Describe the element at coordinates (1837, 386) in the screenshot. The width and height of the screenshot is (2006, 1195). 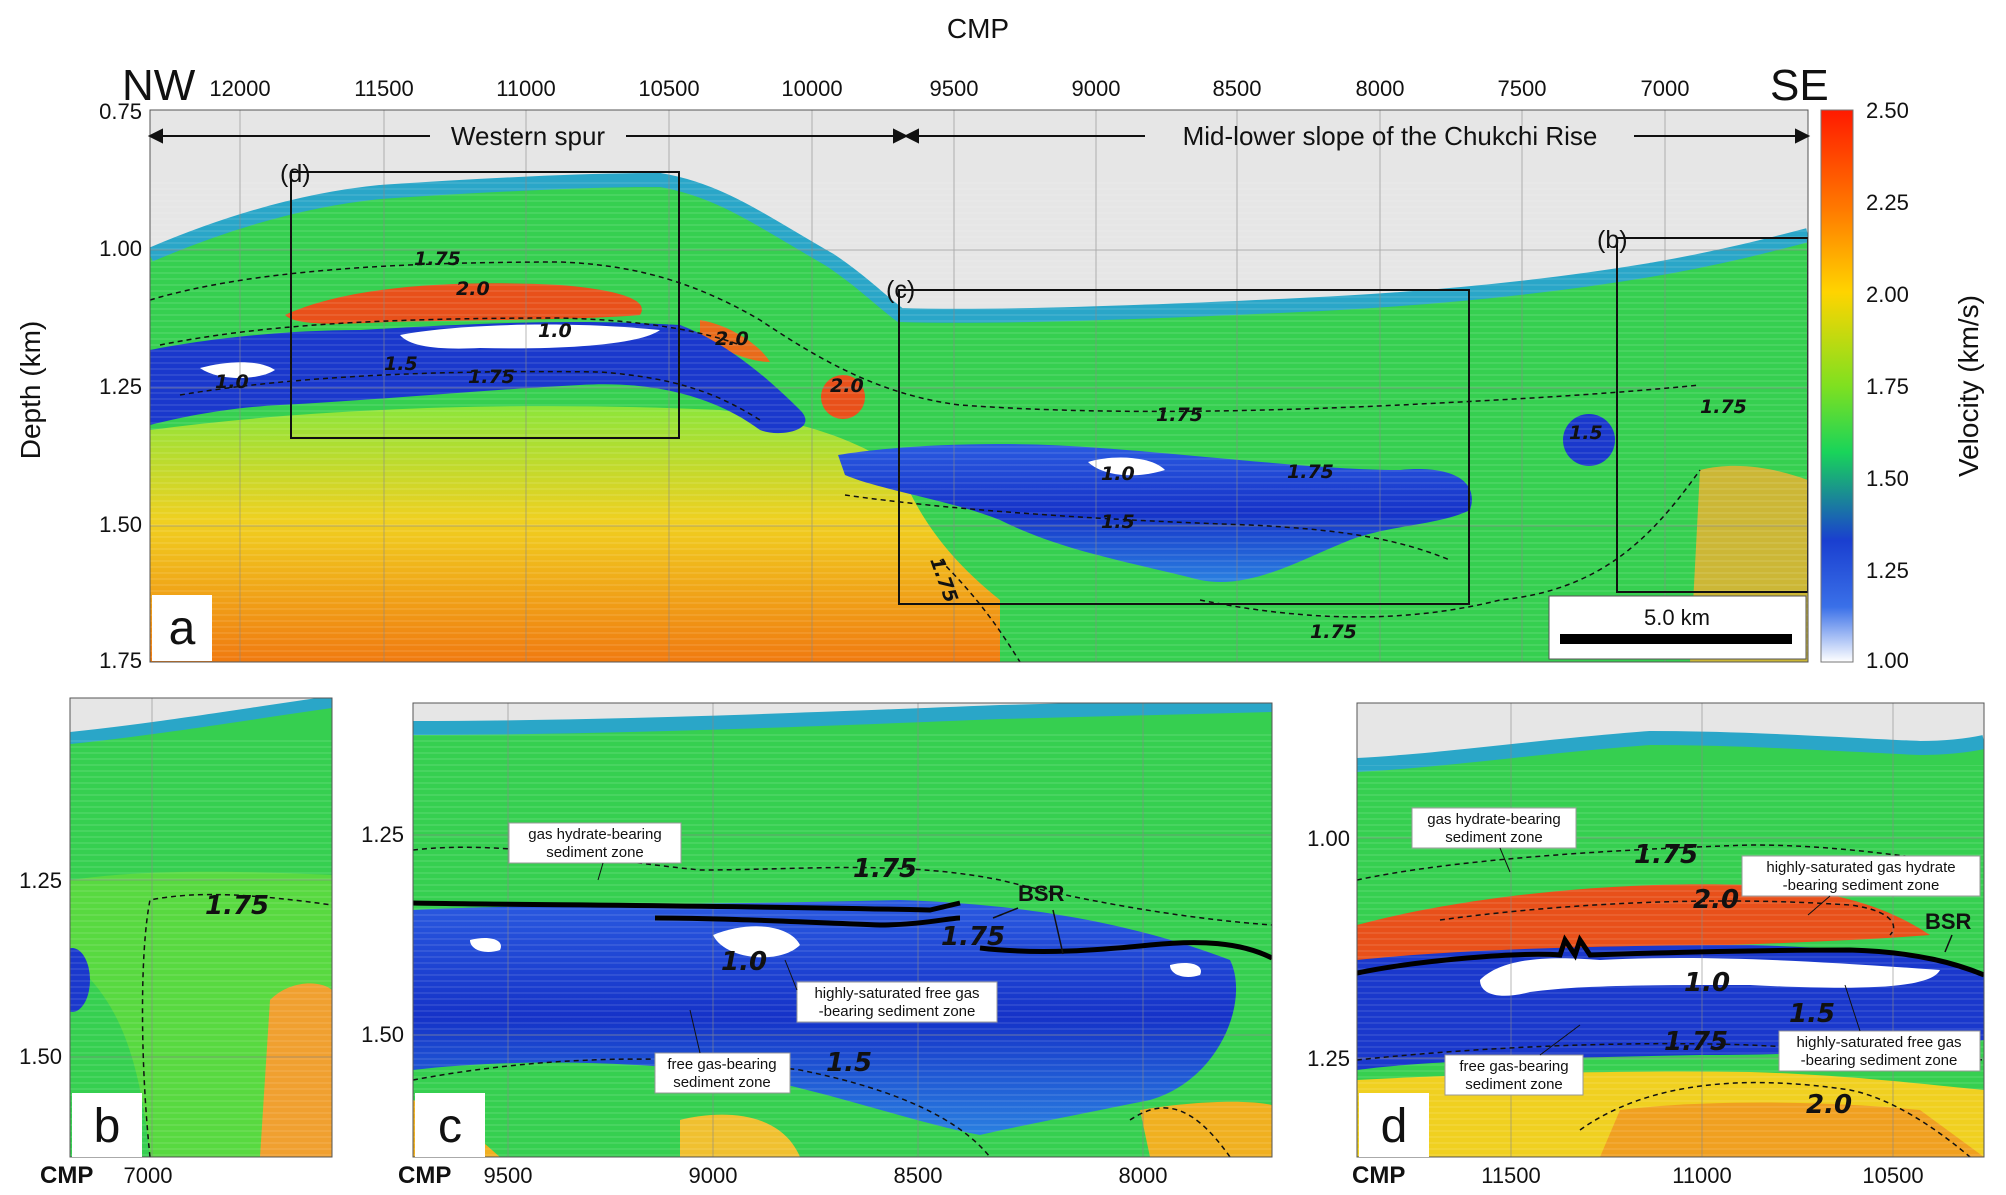
I see `colorbar-gradient` at that location.